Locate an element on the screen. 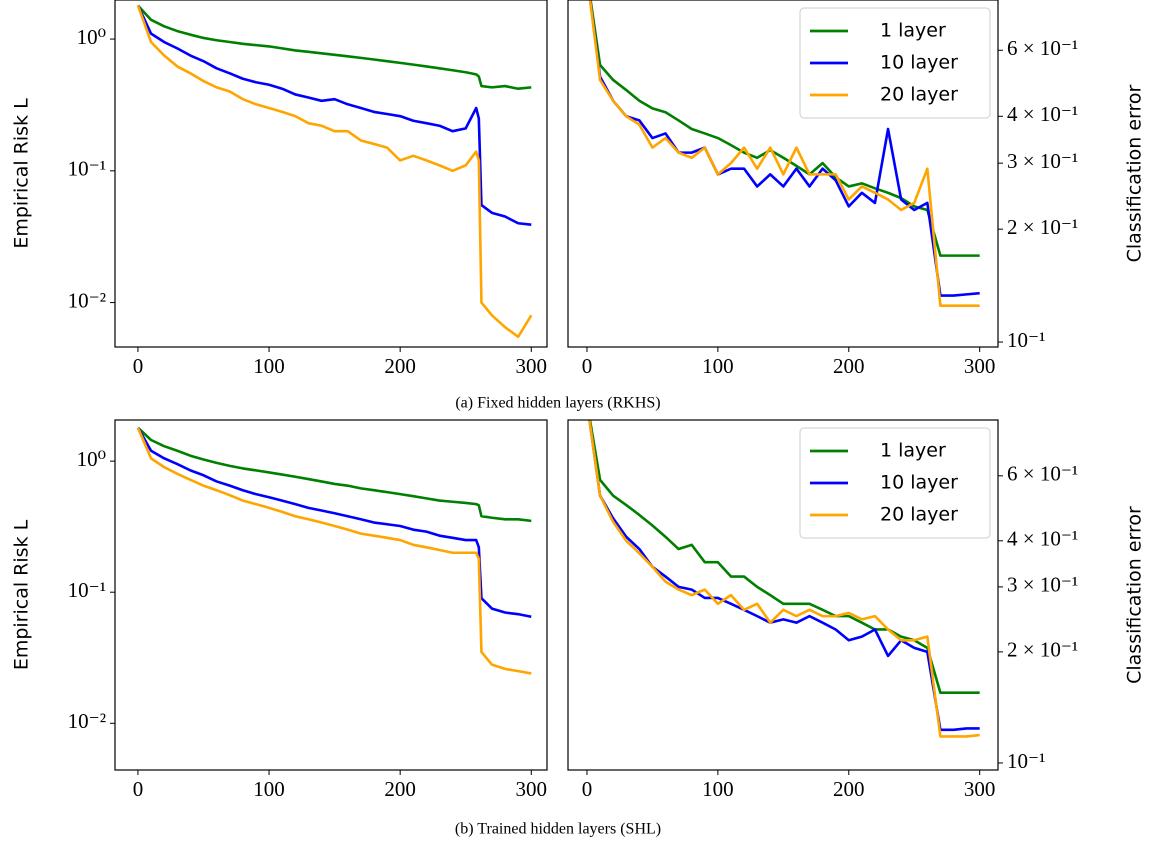  caption: (a) Fixed hidden layers (RKHS) is located at coordinates (557, 403).